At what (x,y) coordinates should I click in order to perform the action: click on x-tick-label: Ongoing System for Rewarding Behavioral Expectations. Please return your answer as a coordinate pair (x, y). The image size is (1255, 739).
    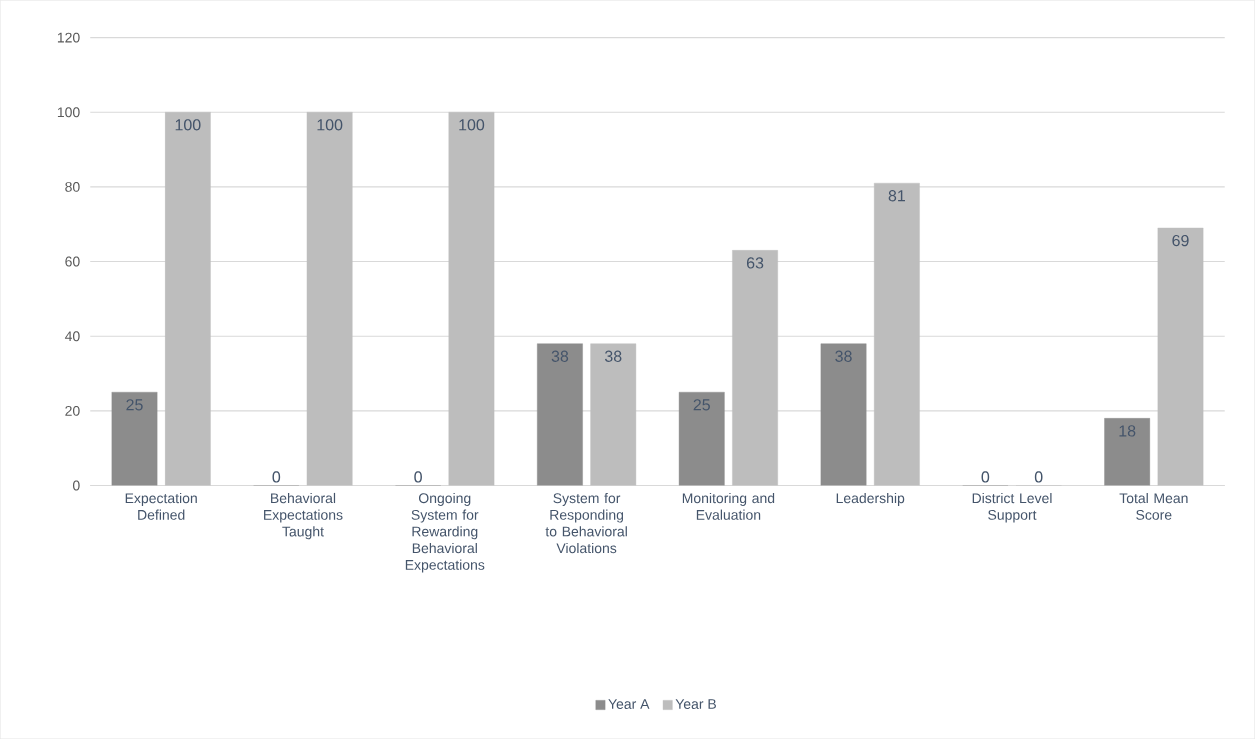
    Looking at the image, I should click on (445, 532).